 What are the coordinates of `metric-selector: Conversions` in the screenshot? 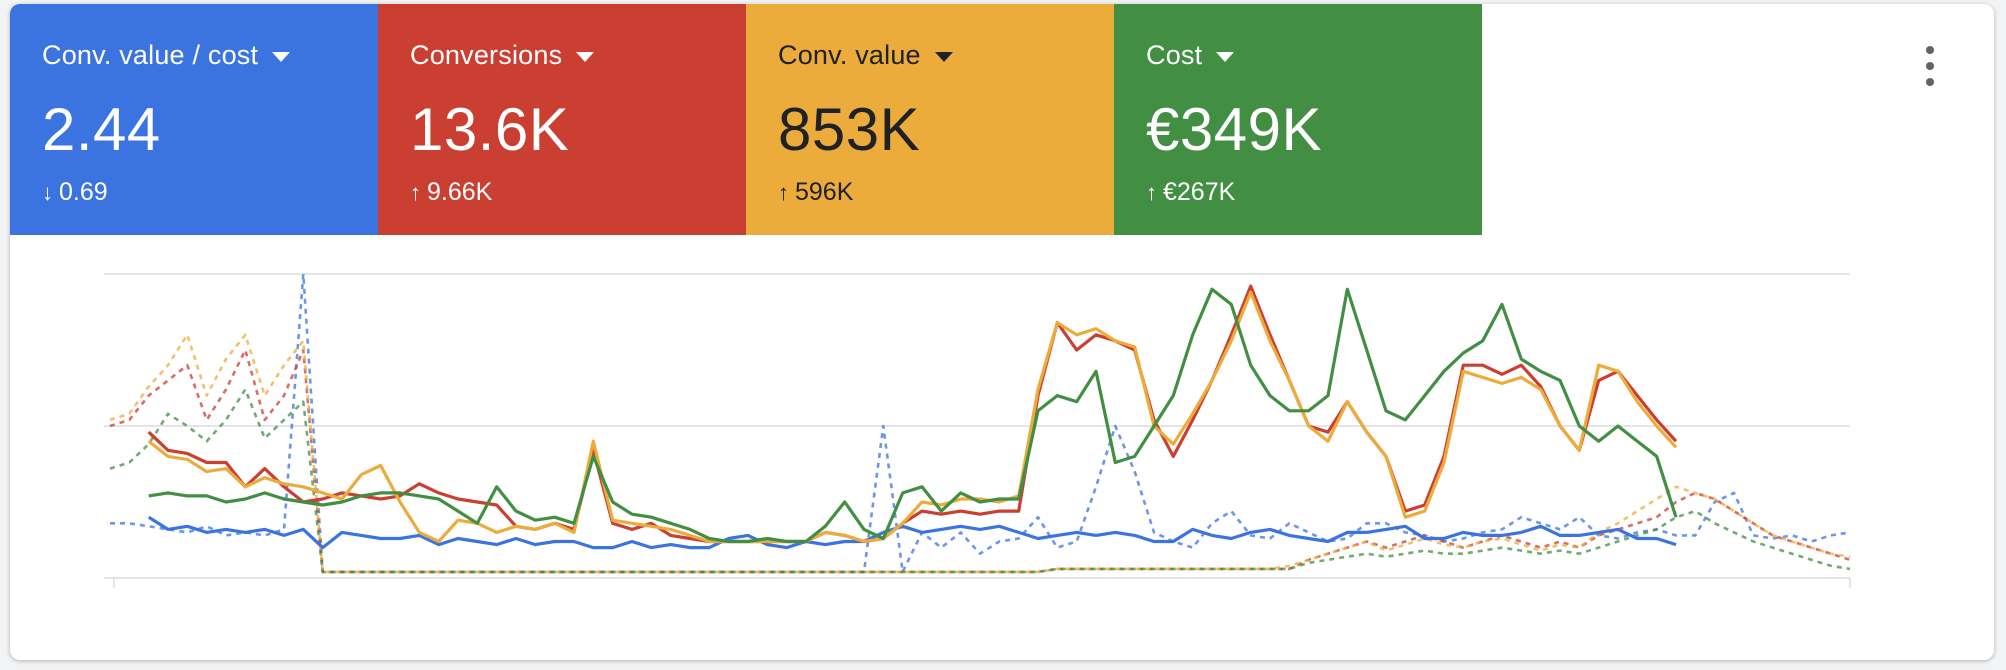 It's located at (502, 55).